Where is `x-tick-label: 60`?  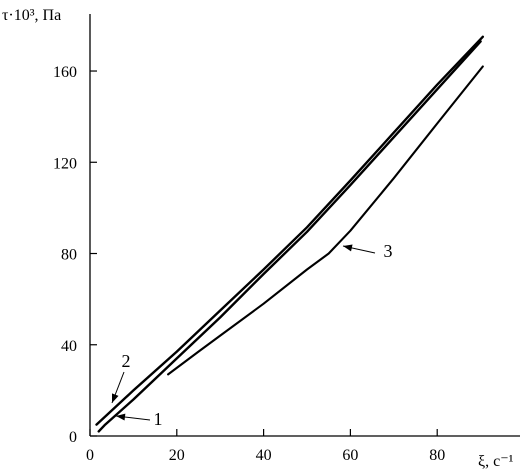
x-tick-label: 60 is located at coordinates (350, 455).